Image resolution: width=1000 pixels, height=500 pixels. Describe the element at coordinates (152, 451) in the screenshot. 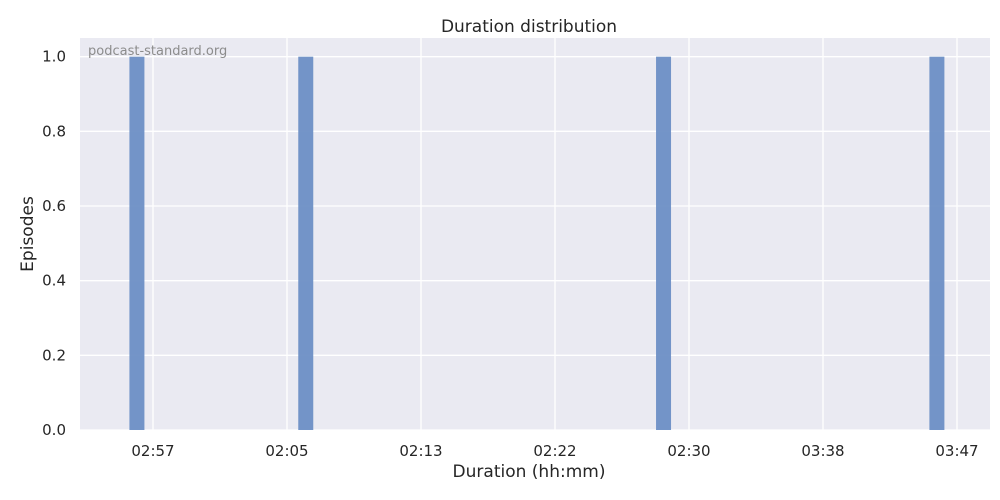

I see `x-tick-label: 02:57` at that location.